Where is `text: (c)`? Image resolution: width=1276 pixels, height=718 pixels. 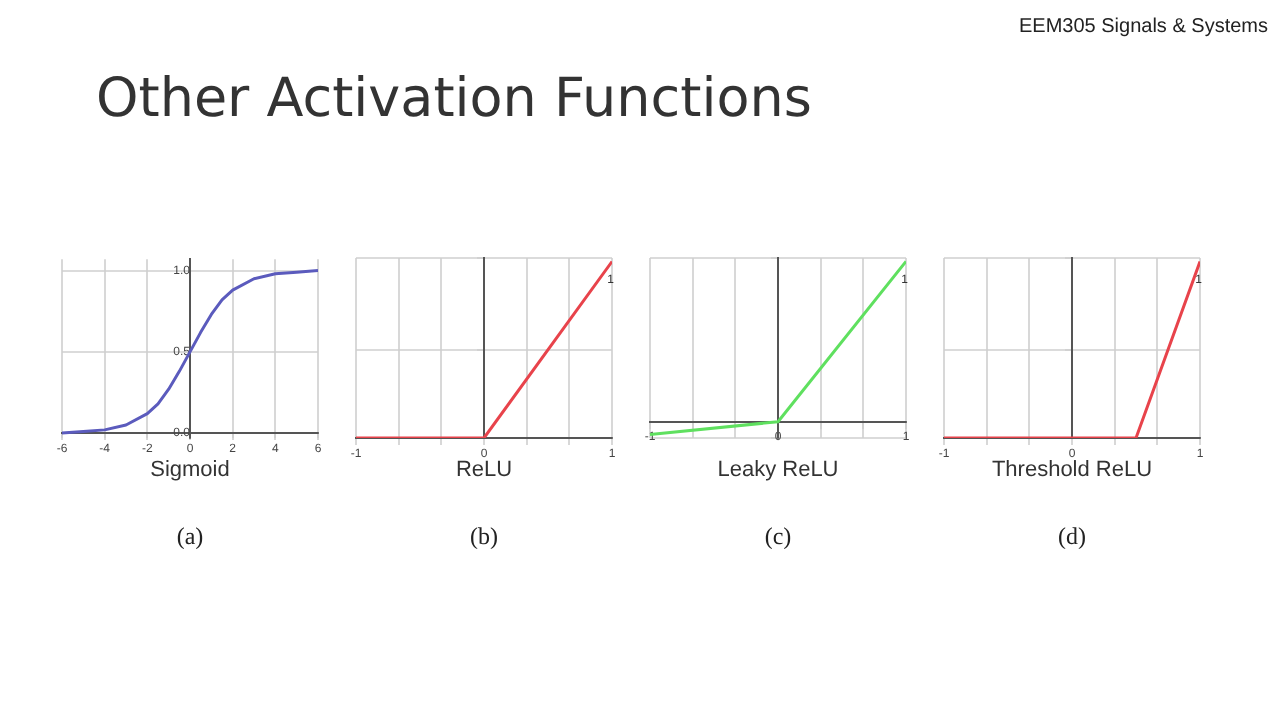 text: (c) is located at coordinates (778, 537).